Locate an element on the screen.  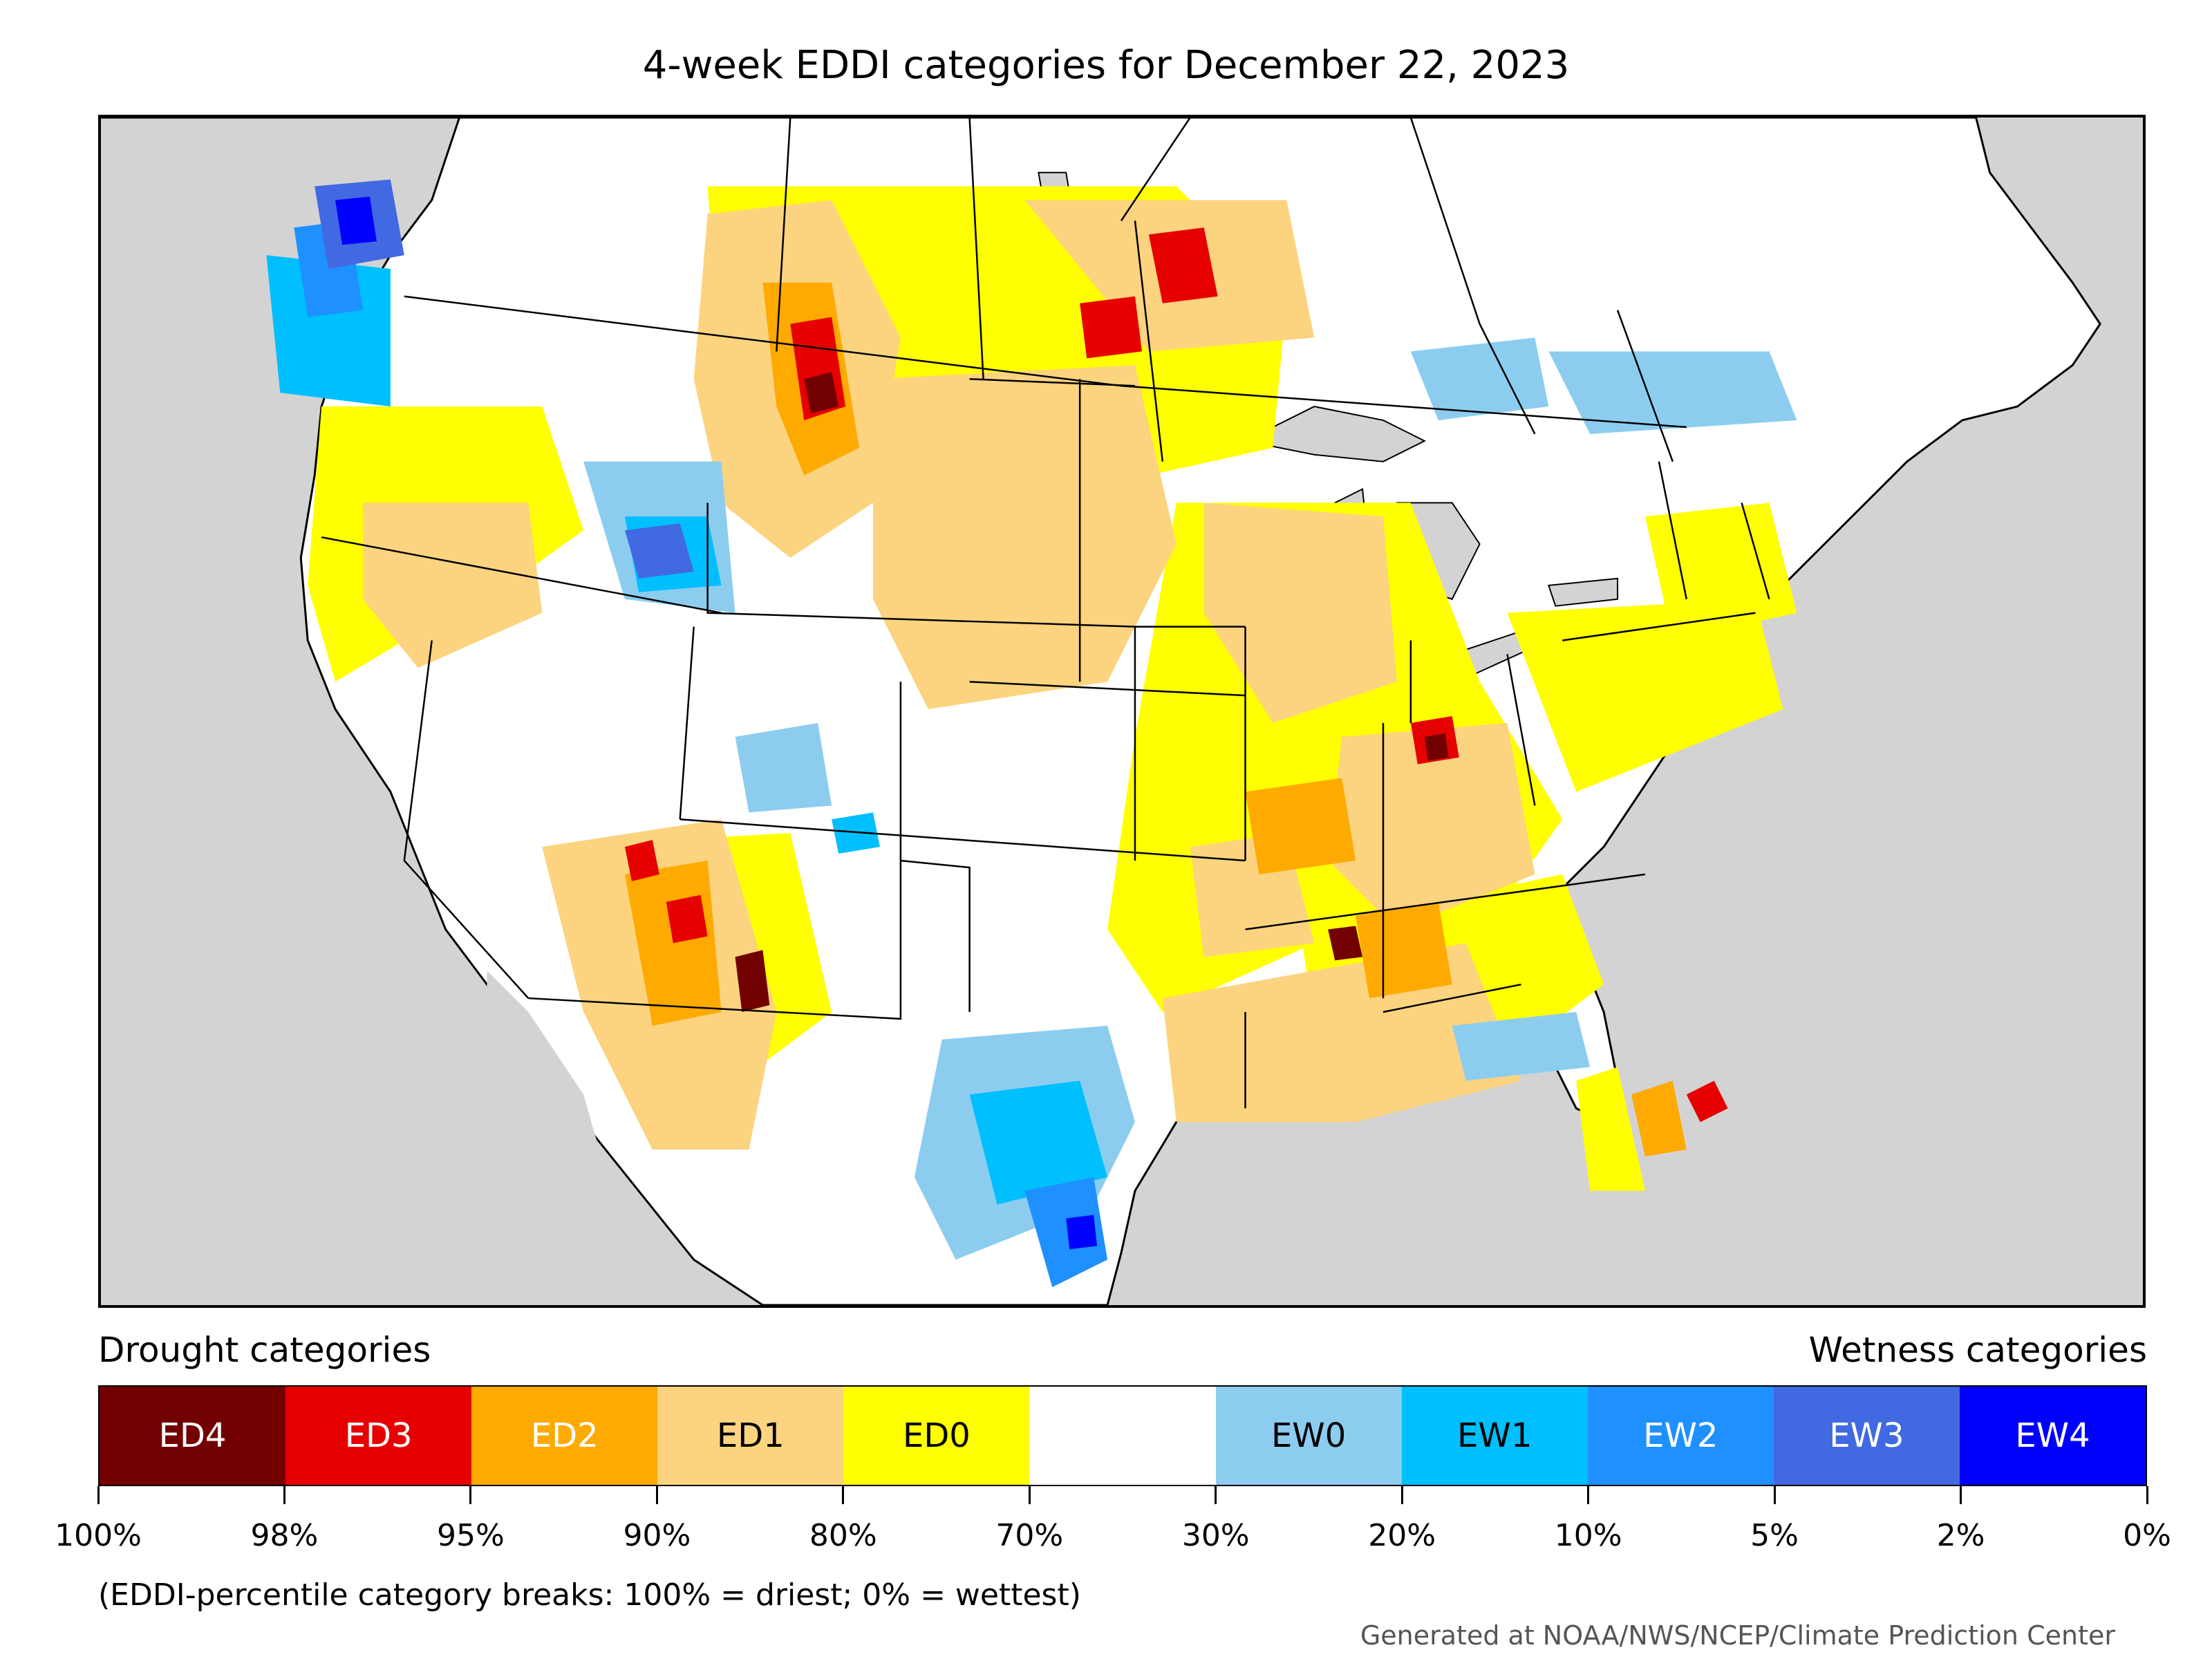
colorbar-tick-label: 90% is located at coordinates (657, 1535).